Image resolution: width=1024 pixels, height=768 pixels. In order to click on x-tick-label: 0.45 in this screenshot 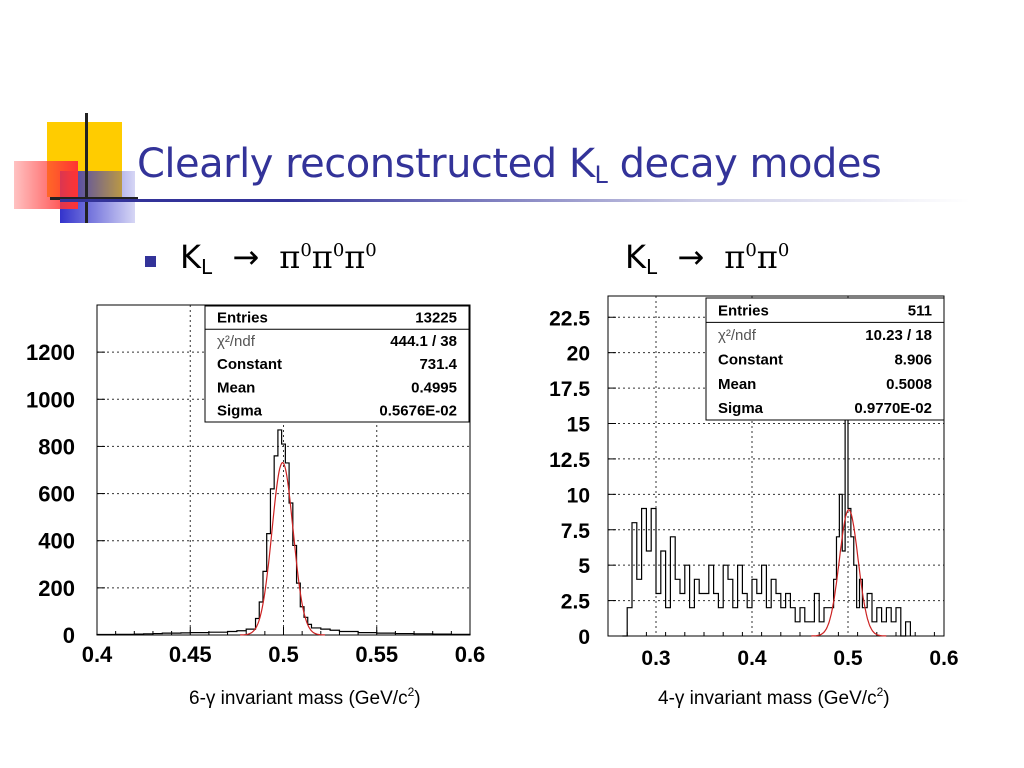, I will do `click(190, 654)`.